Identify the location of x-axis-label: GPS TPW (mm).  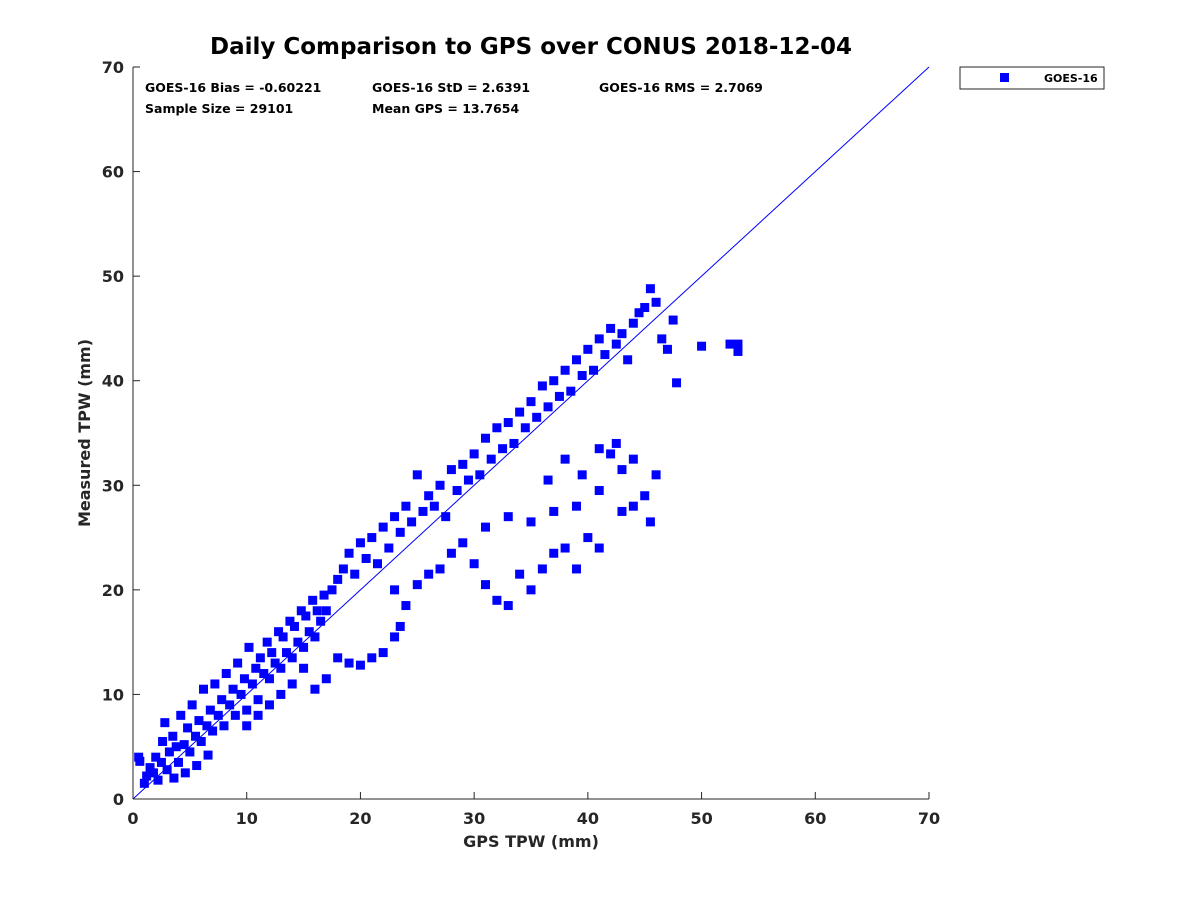
(531, 841).